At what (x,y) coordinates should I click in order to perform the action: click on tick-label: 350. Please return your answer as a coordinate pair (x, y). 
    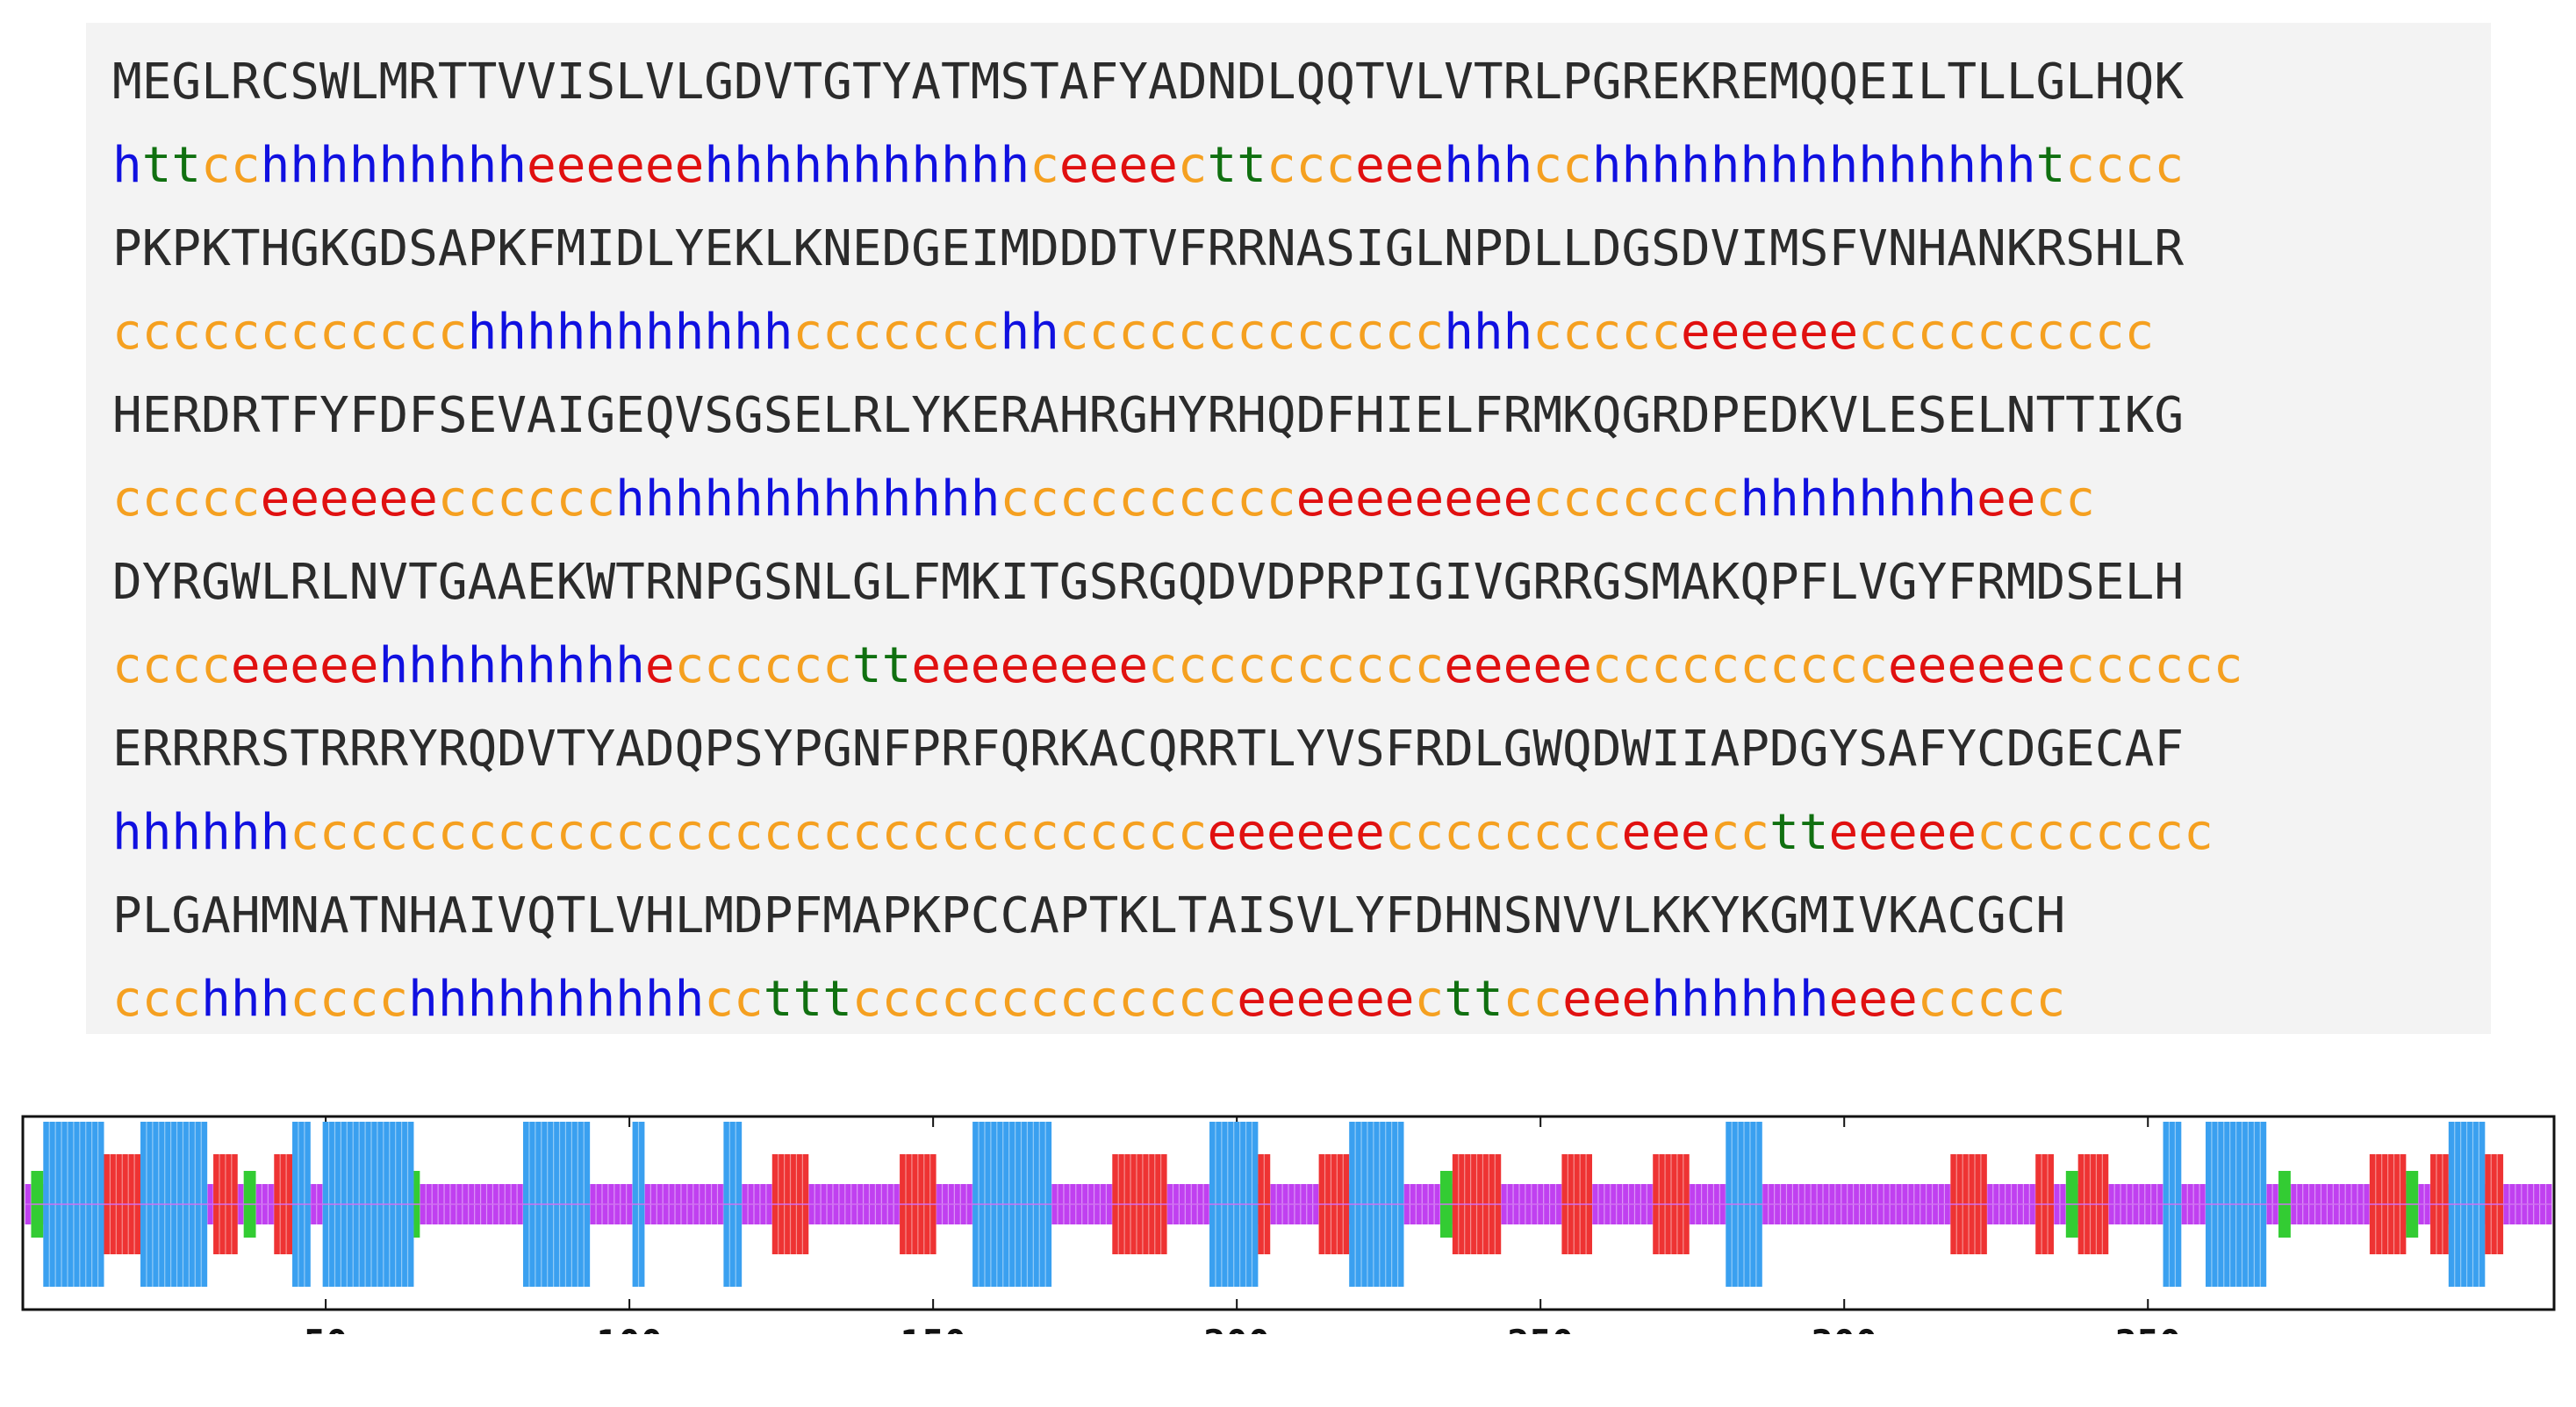
    Looking at the image, I should click on (2147, 1328).